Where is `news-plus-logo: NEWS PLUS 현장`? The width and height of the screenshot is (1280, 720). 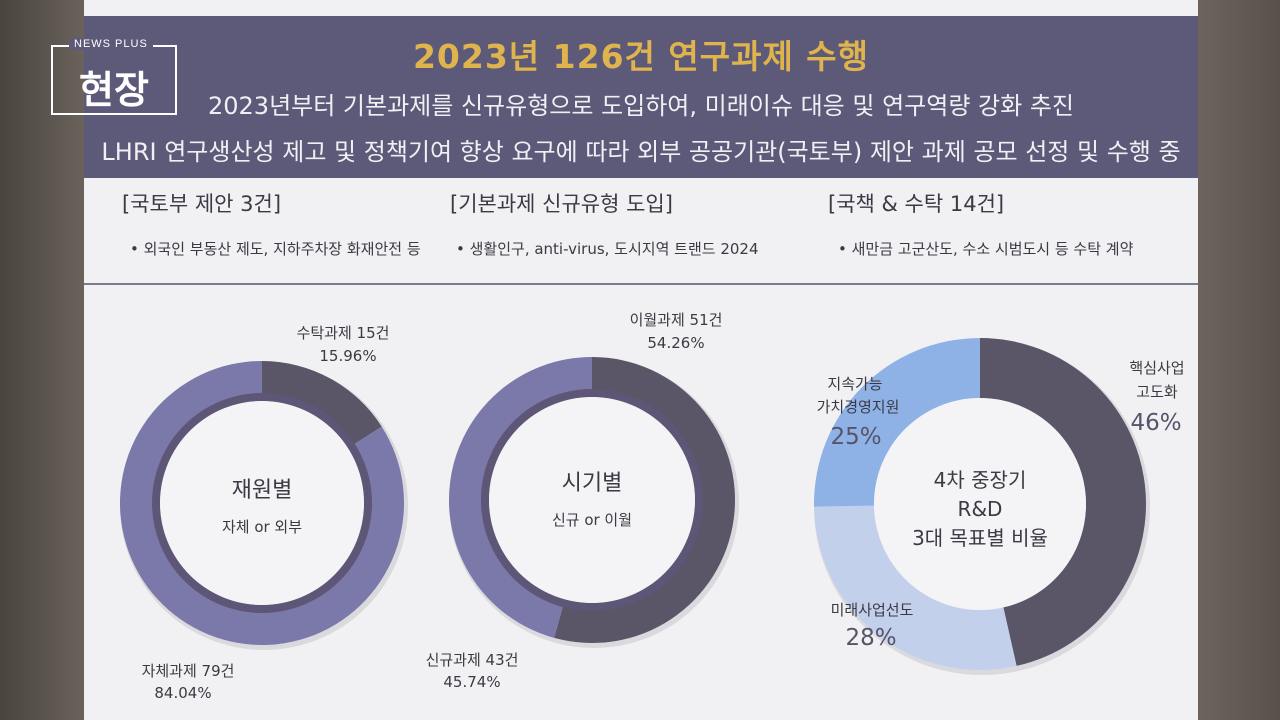 news-plus-logo: NEWS PLUS 현장 is located at coordinates (114, 76).